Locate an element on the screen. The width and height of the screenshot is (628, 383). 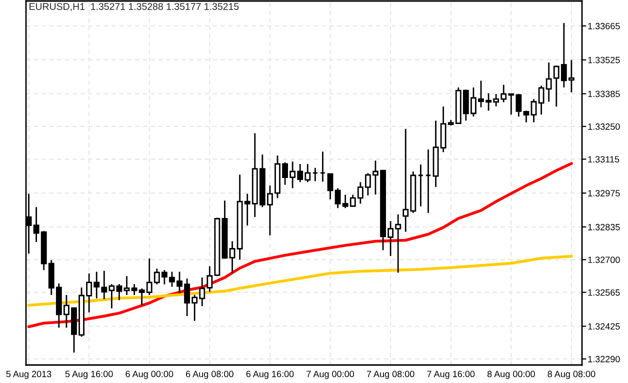
y-tick-label: 1.32290 is located at coordinates (604, 359).